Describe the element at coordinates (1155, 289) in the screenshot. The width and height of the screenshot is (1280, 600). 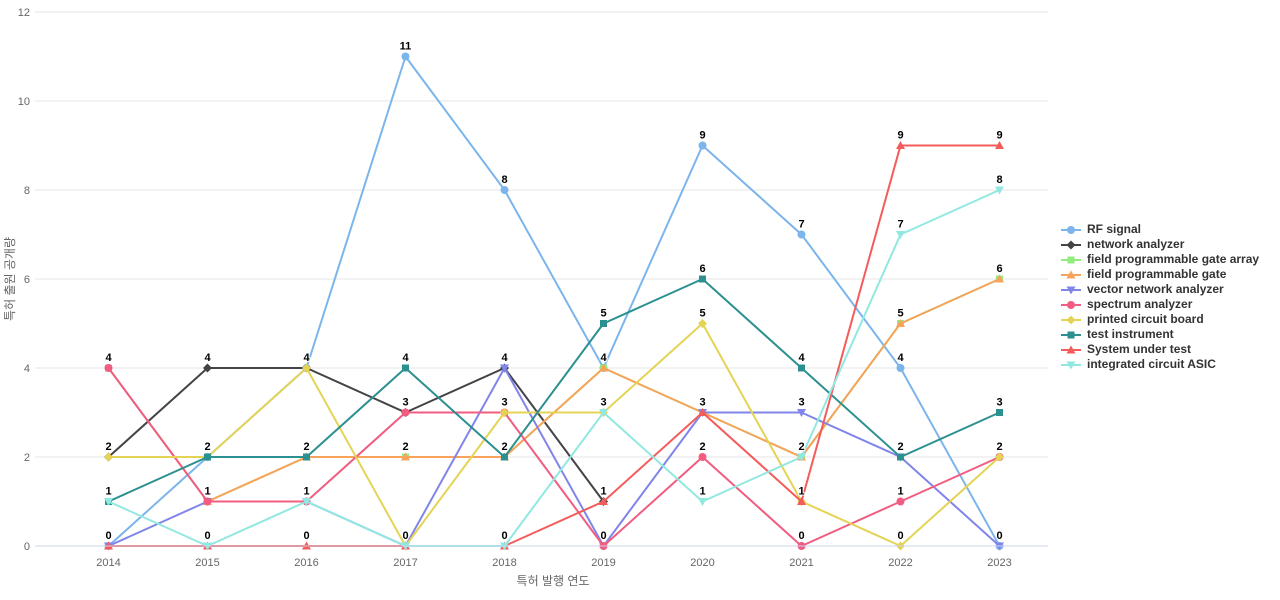
I see `legend-label: vector network analyzer` at that location.